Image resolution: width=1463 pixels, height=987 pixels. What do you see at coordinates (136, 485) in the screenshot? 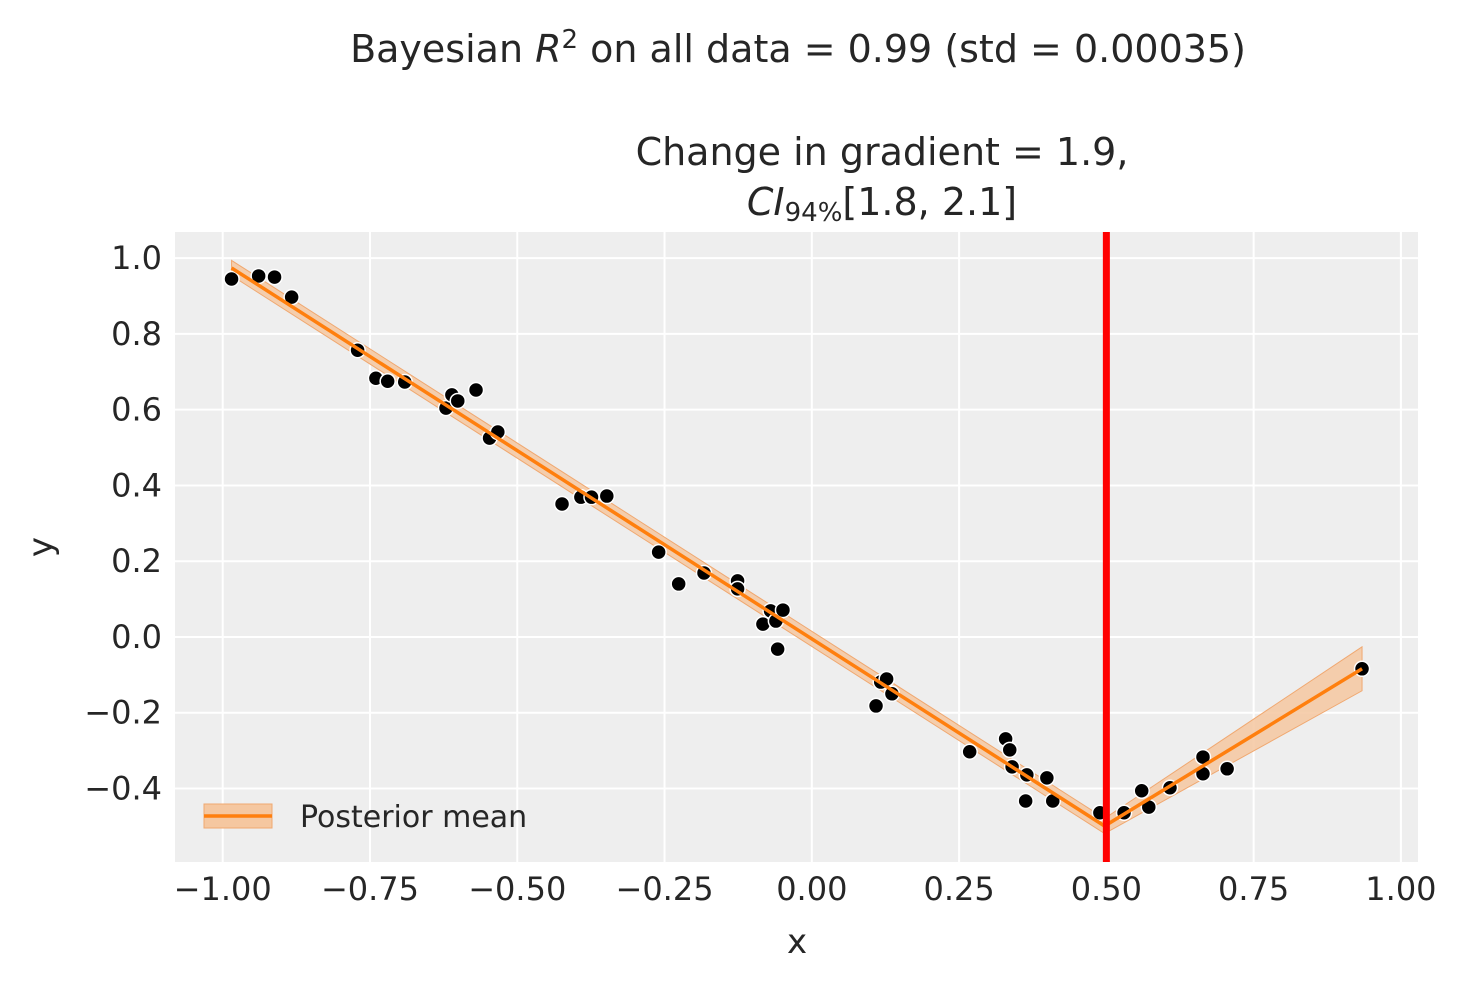
I see `y-tick-label: 0.4` at bounding box center [136, 485].